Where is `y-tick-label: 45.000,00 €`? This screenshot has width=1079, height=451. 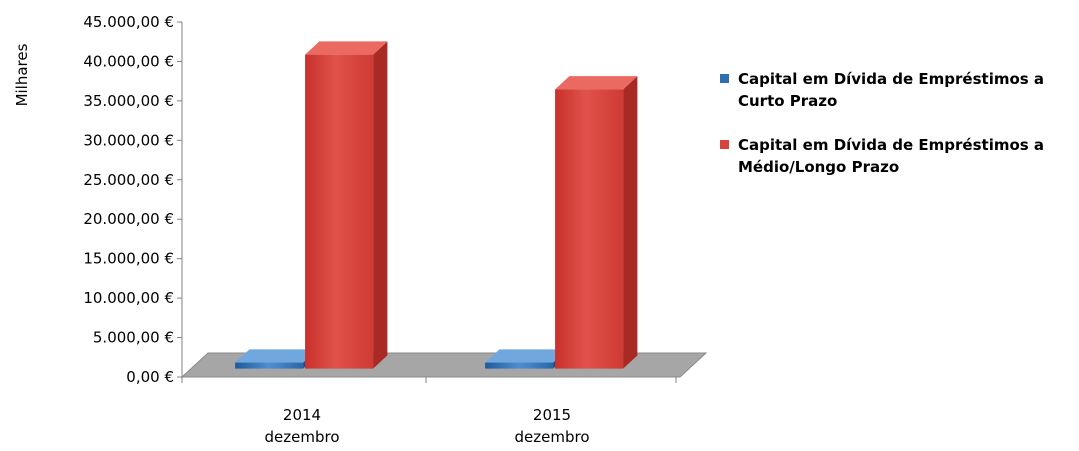 y-tick-label: 45.000,00 € is located at coordinates (128, 22).